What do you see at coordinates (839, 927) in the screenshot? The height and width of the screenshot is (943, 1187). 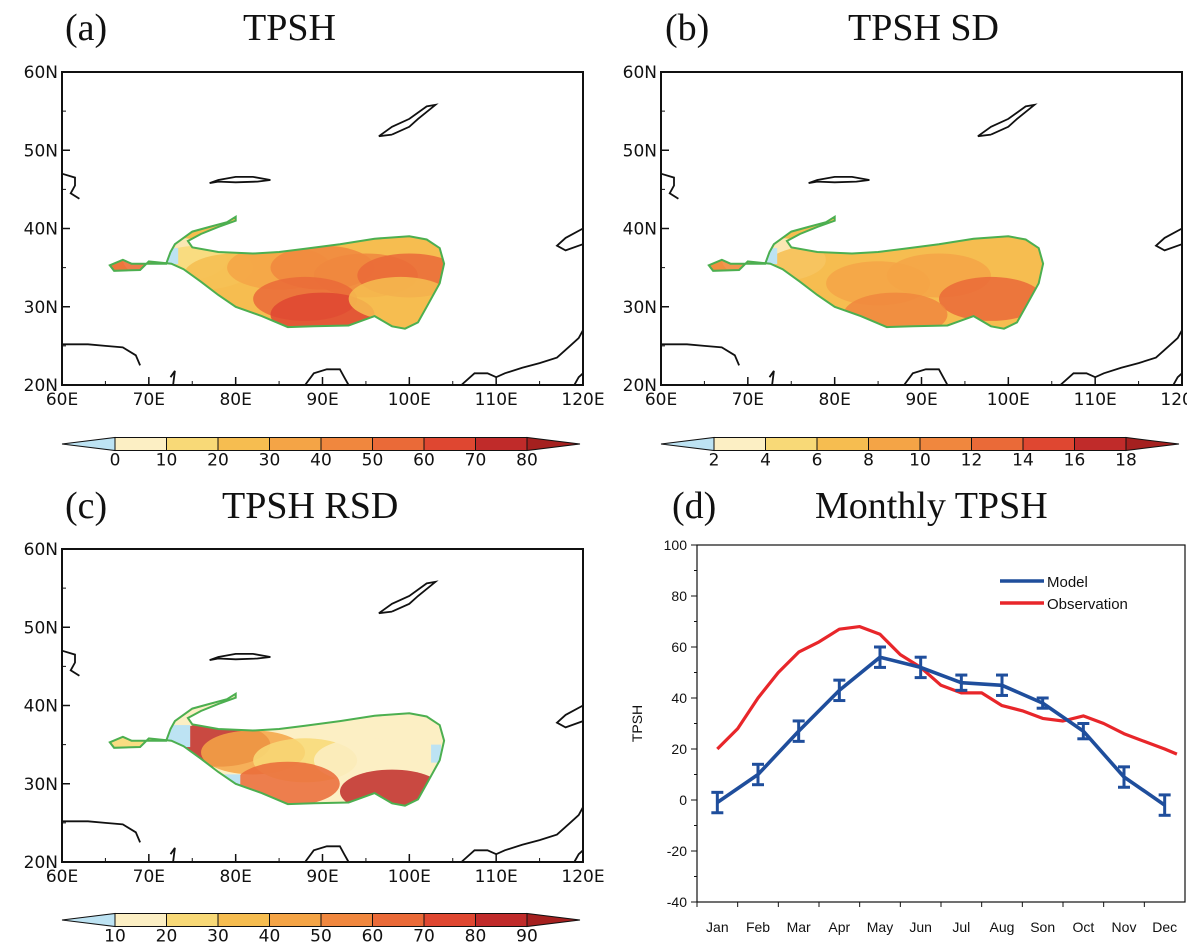 I see `x-tick-label: Apr` at bounding box center [839, 927].